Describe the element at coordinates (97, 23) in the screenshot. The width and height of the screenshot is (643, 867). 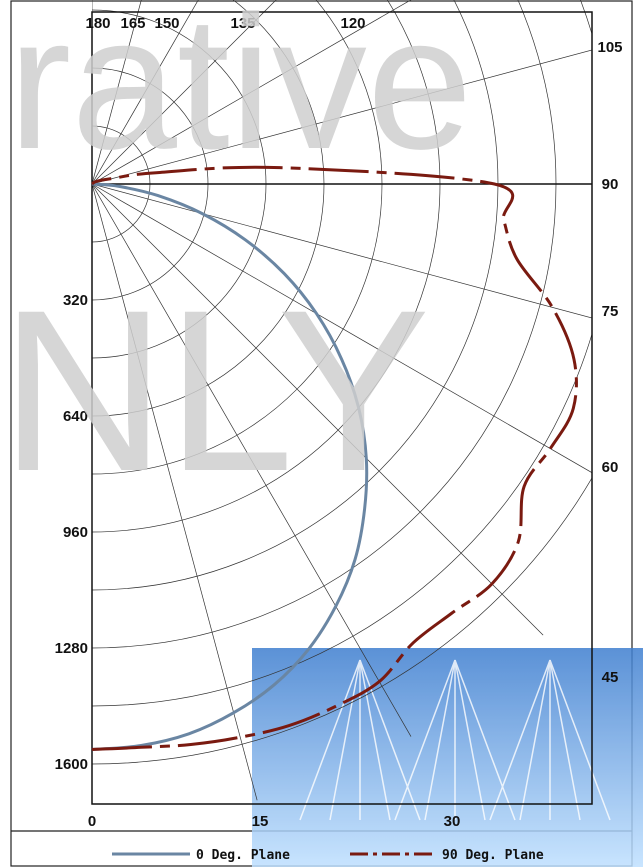
I see `angle-tick-top: 180` at that location.